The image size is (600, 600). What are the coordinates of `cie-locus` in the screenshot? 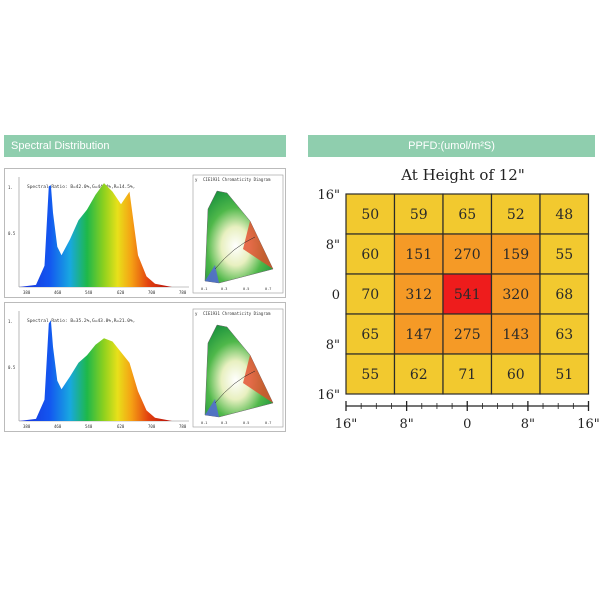 It's located at (239, 371).